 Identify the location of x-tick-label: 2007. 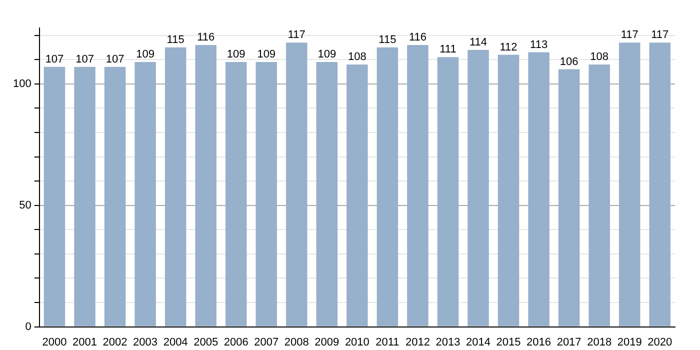
(266, 342).